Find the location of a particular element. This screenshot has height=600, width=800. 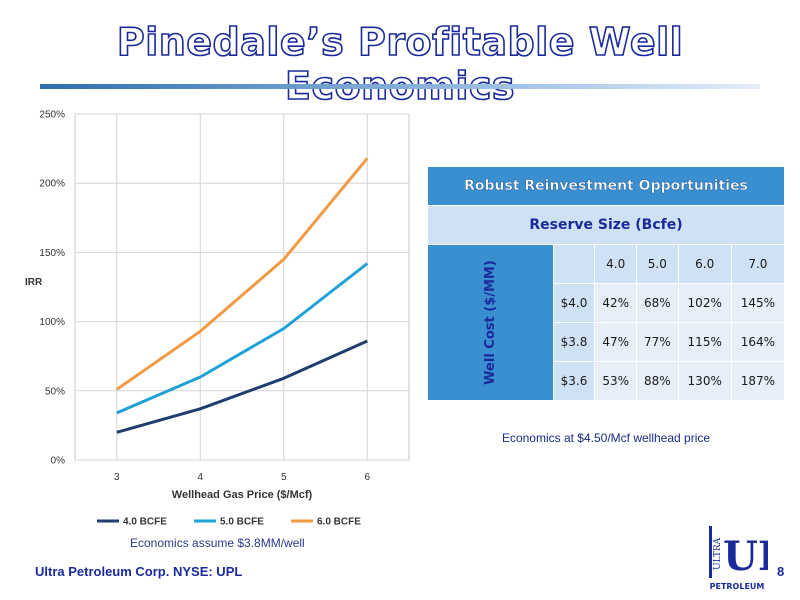

logo-up-text: UP is located at coordinates (745, 556).